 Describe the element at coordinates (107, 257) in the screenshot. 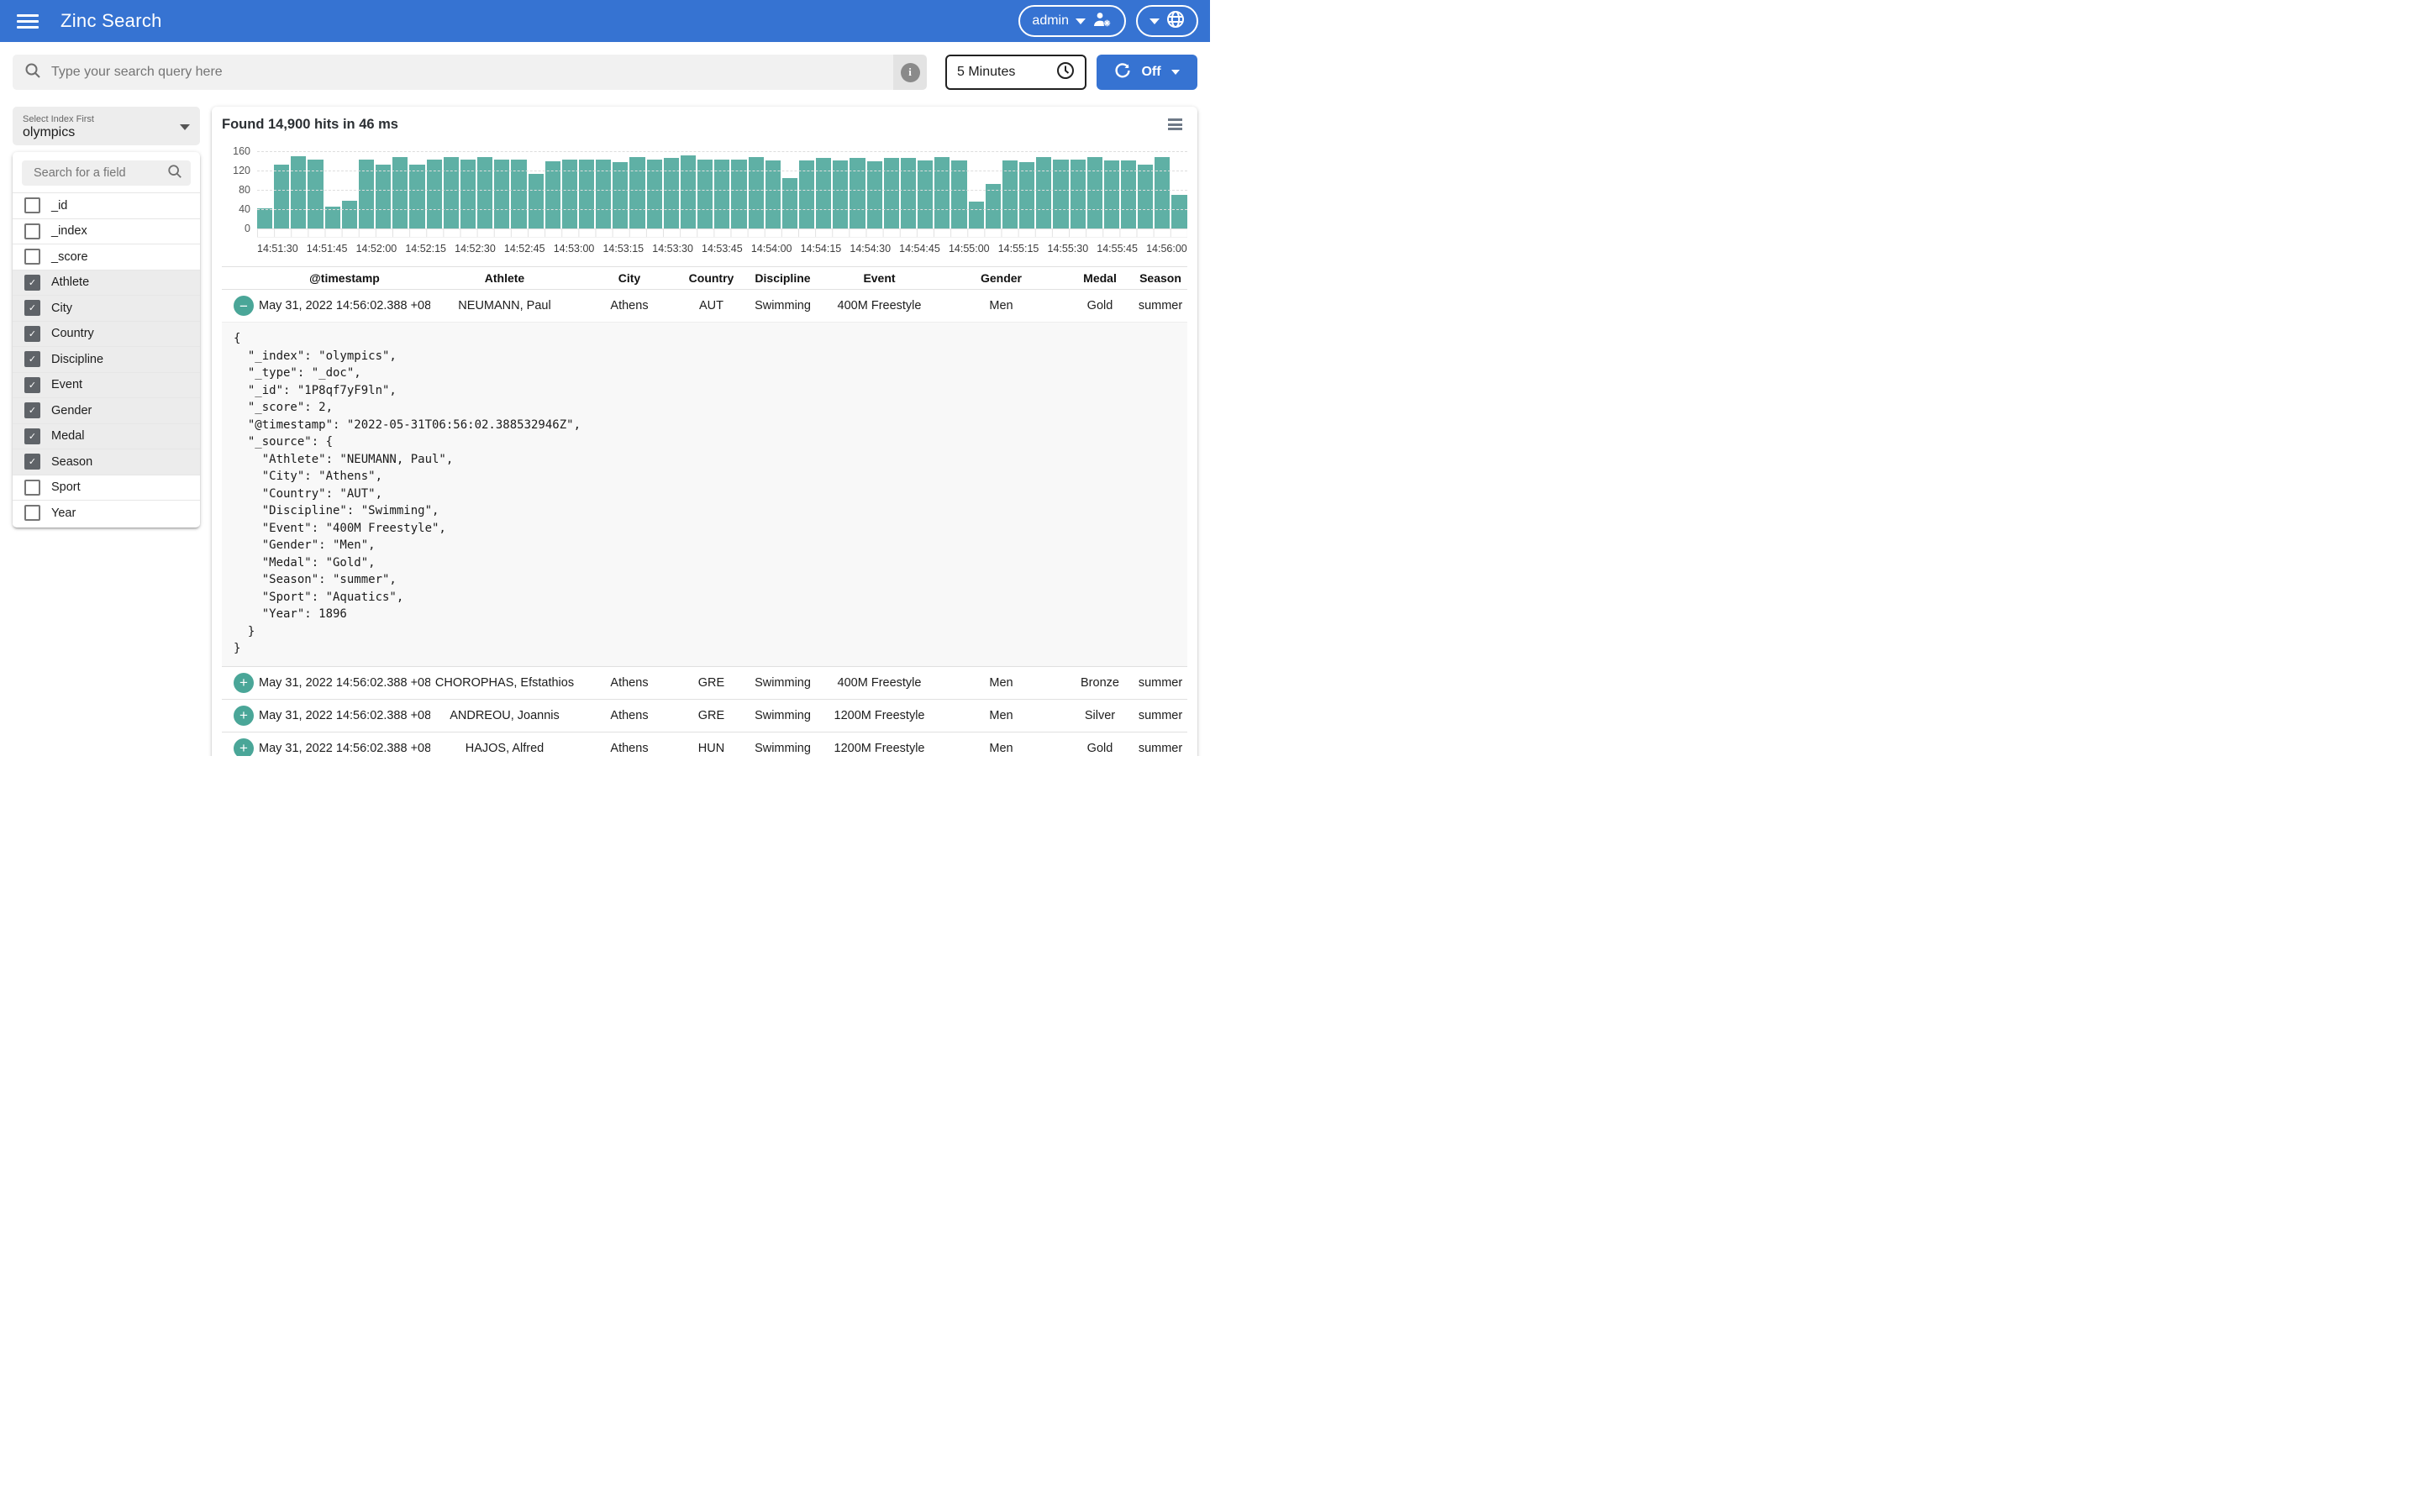

I see `field-item-_score: _score` at that location.